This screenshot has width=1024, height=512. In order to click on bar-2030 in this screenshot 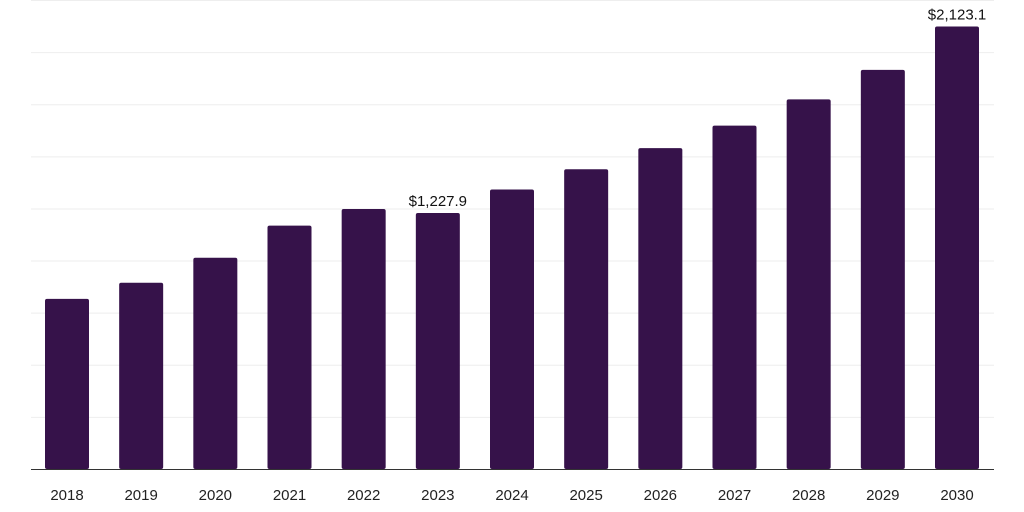, I will do `click(957, 247)`.